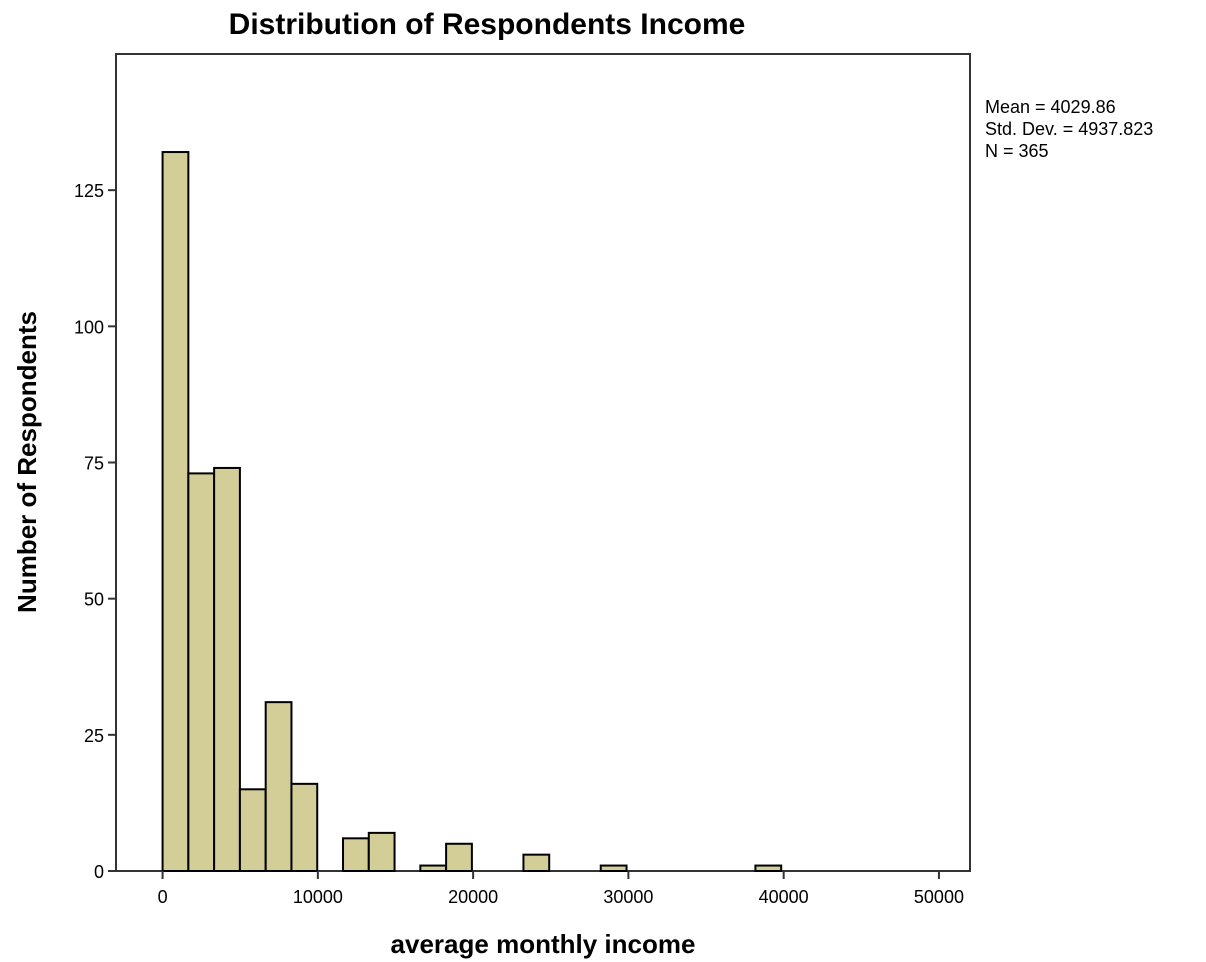 This screenshot has height=962, width=1206. I want to click on stat-std-dev: Std. Dev. = 4937.823, so click(1069, 129).